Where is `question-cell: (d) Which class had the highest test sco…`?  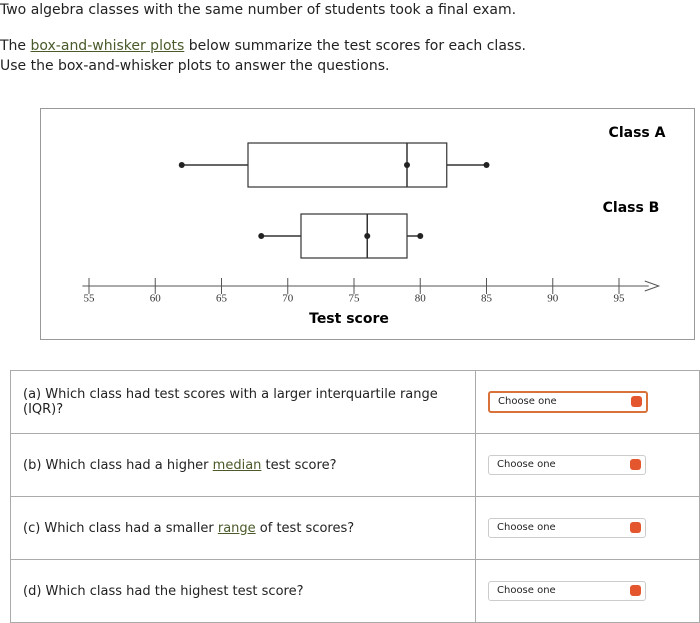 question-cell: (d) Which class had the highest test sco… is located at coordinates (243, 591).